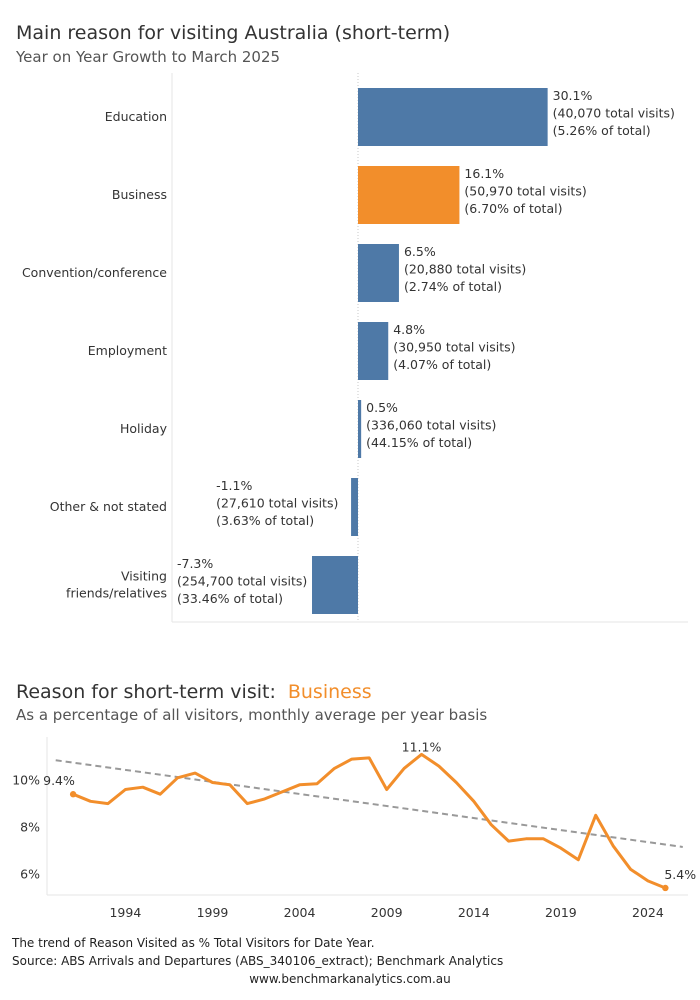  Describe the element at coordinates (329, 692) in the screenshot. I see `line-chart-title-highlight: Business` at that location.